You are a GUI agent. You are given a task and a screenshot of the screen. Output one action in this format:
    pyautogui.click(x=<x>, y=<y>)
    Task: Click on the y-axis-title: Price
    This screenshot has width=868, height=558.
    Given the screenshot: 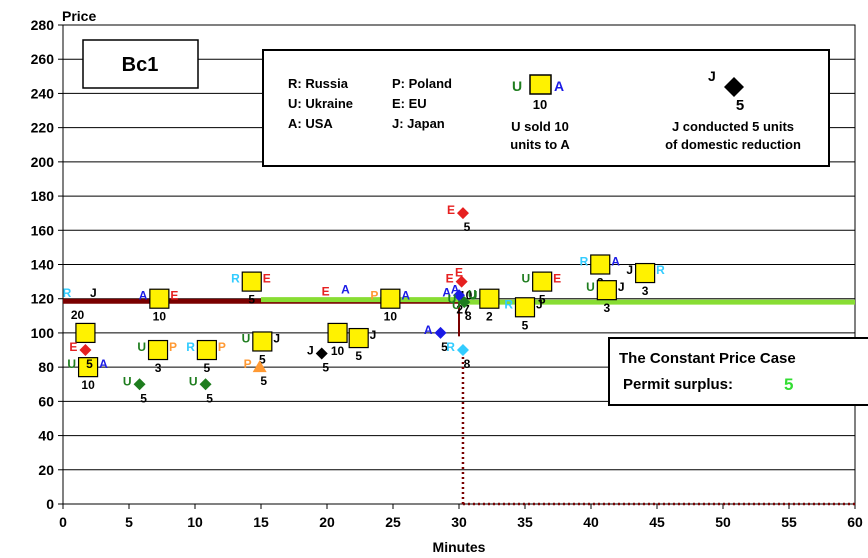 What is the action you would take?
    pyautogui.click(x=79, y=16)
    